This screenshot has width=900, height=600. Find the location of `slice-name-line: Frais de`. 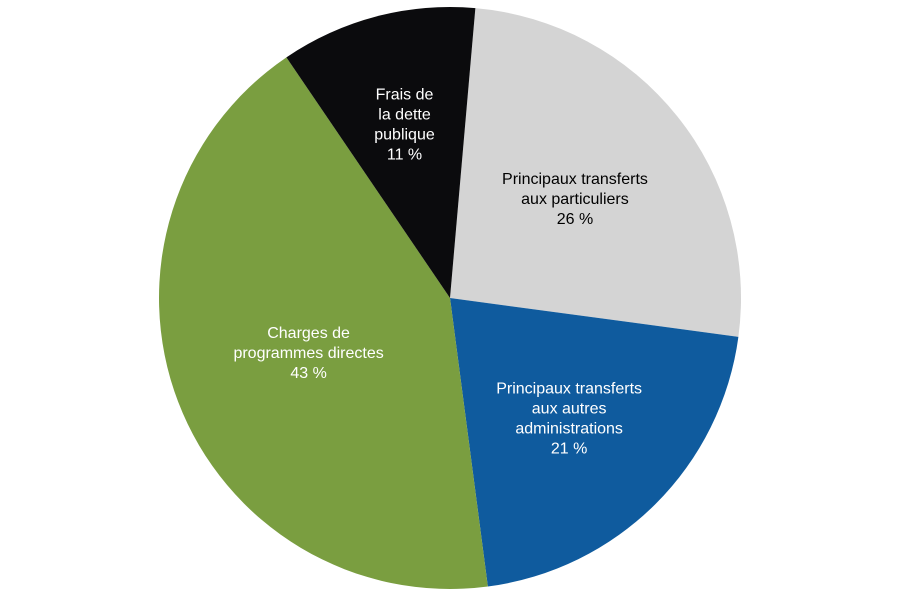

slice-name-line: Frais de is located at coordinates (405, 94).